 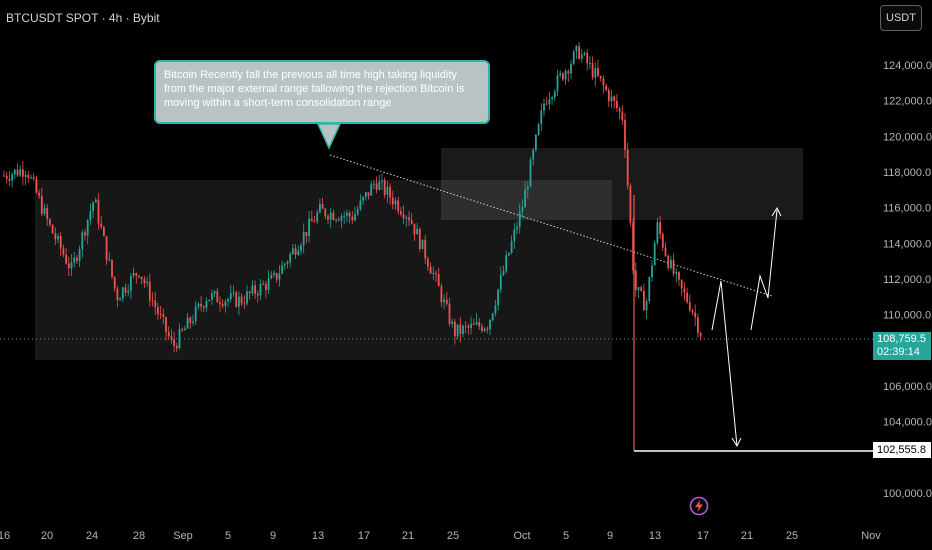 What do you see at coordinates (318, 536) in the screenshot?
I see `x-tick-label: 13` at bounding box center [318, 536].